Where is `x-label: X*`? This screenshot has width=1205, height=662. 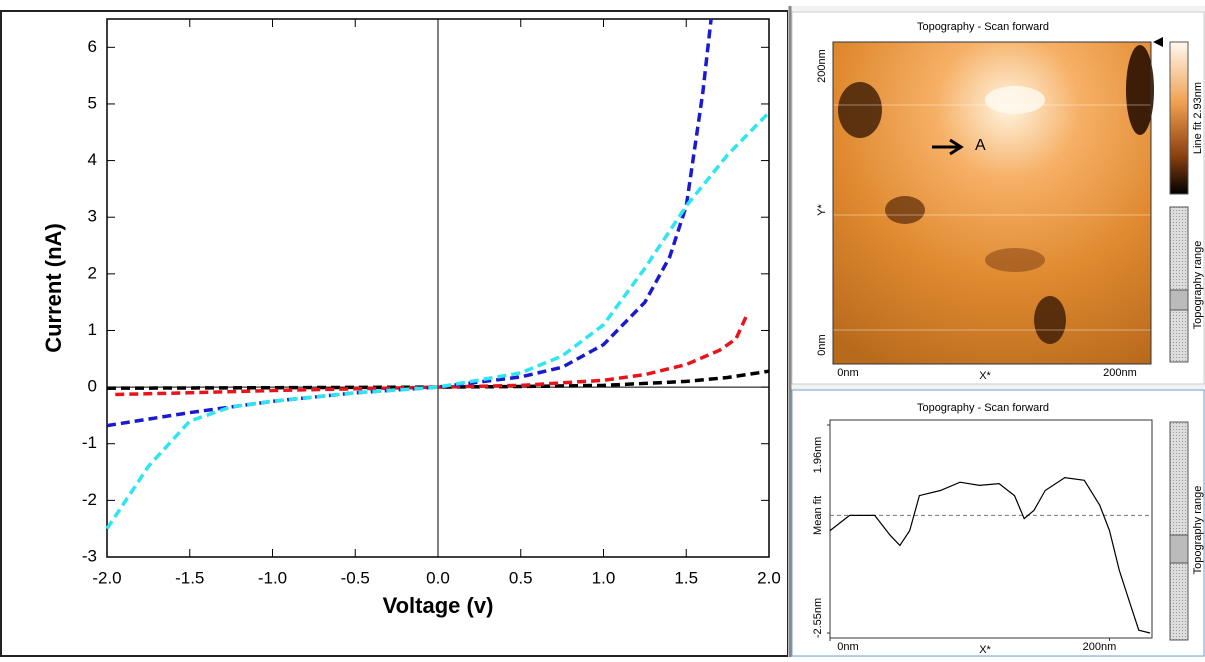
x-label: X* is located at coordinates (985, 376).